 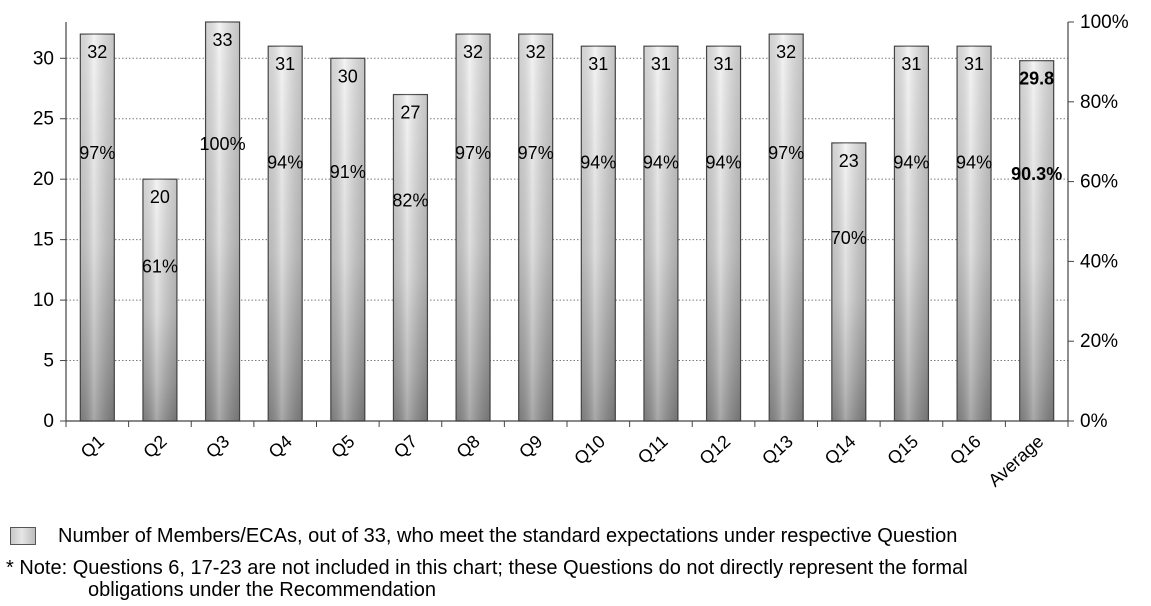 I want to click on percent-label: 91%, so click(x=348, y=172).